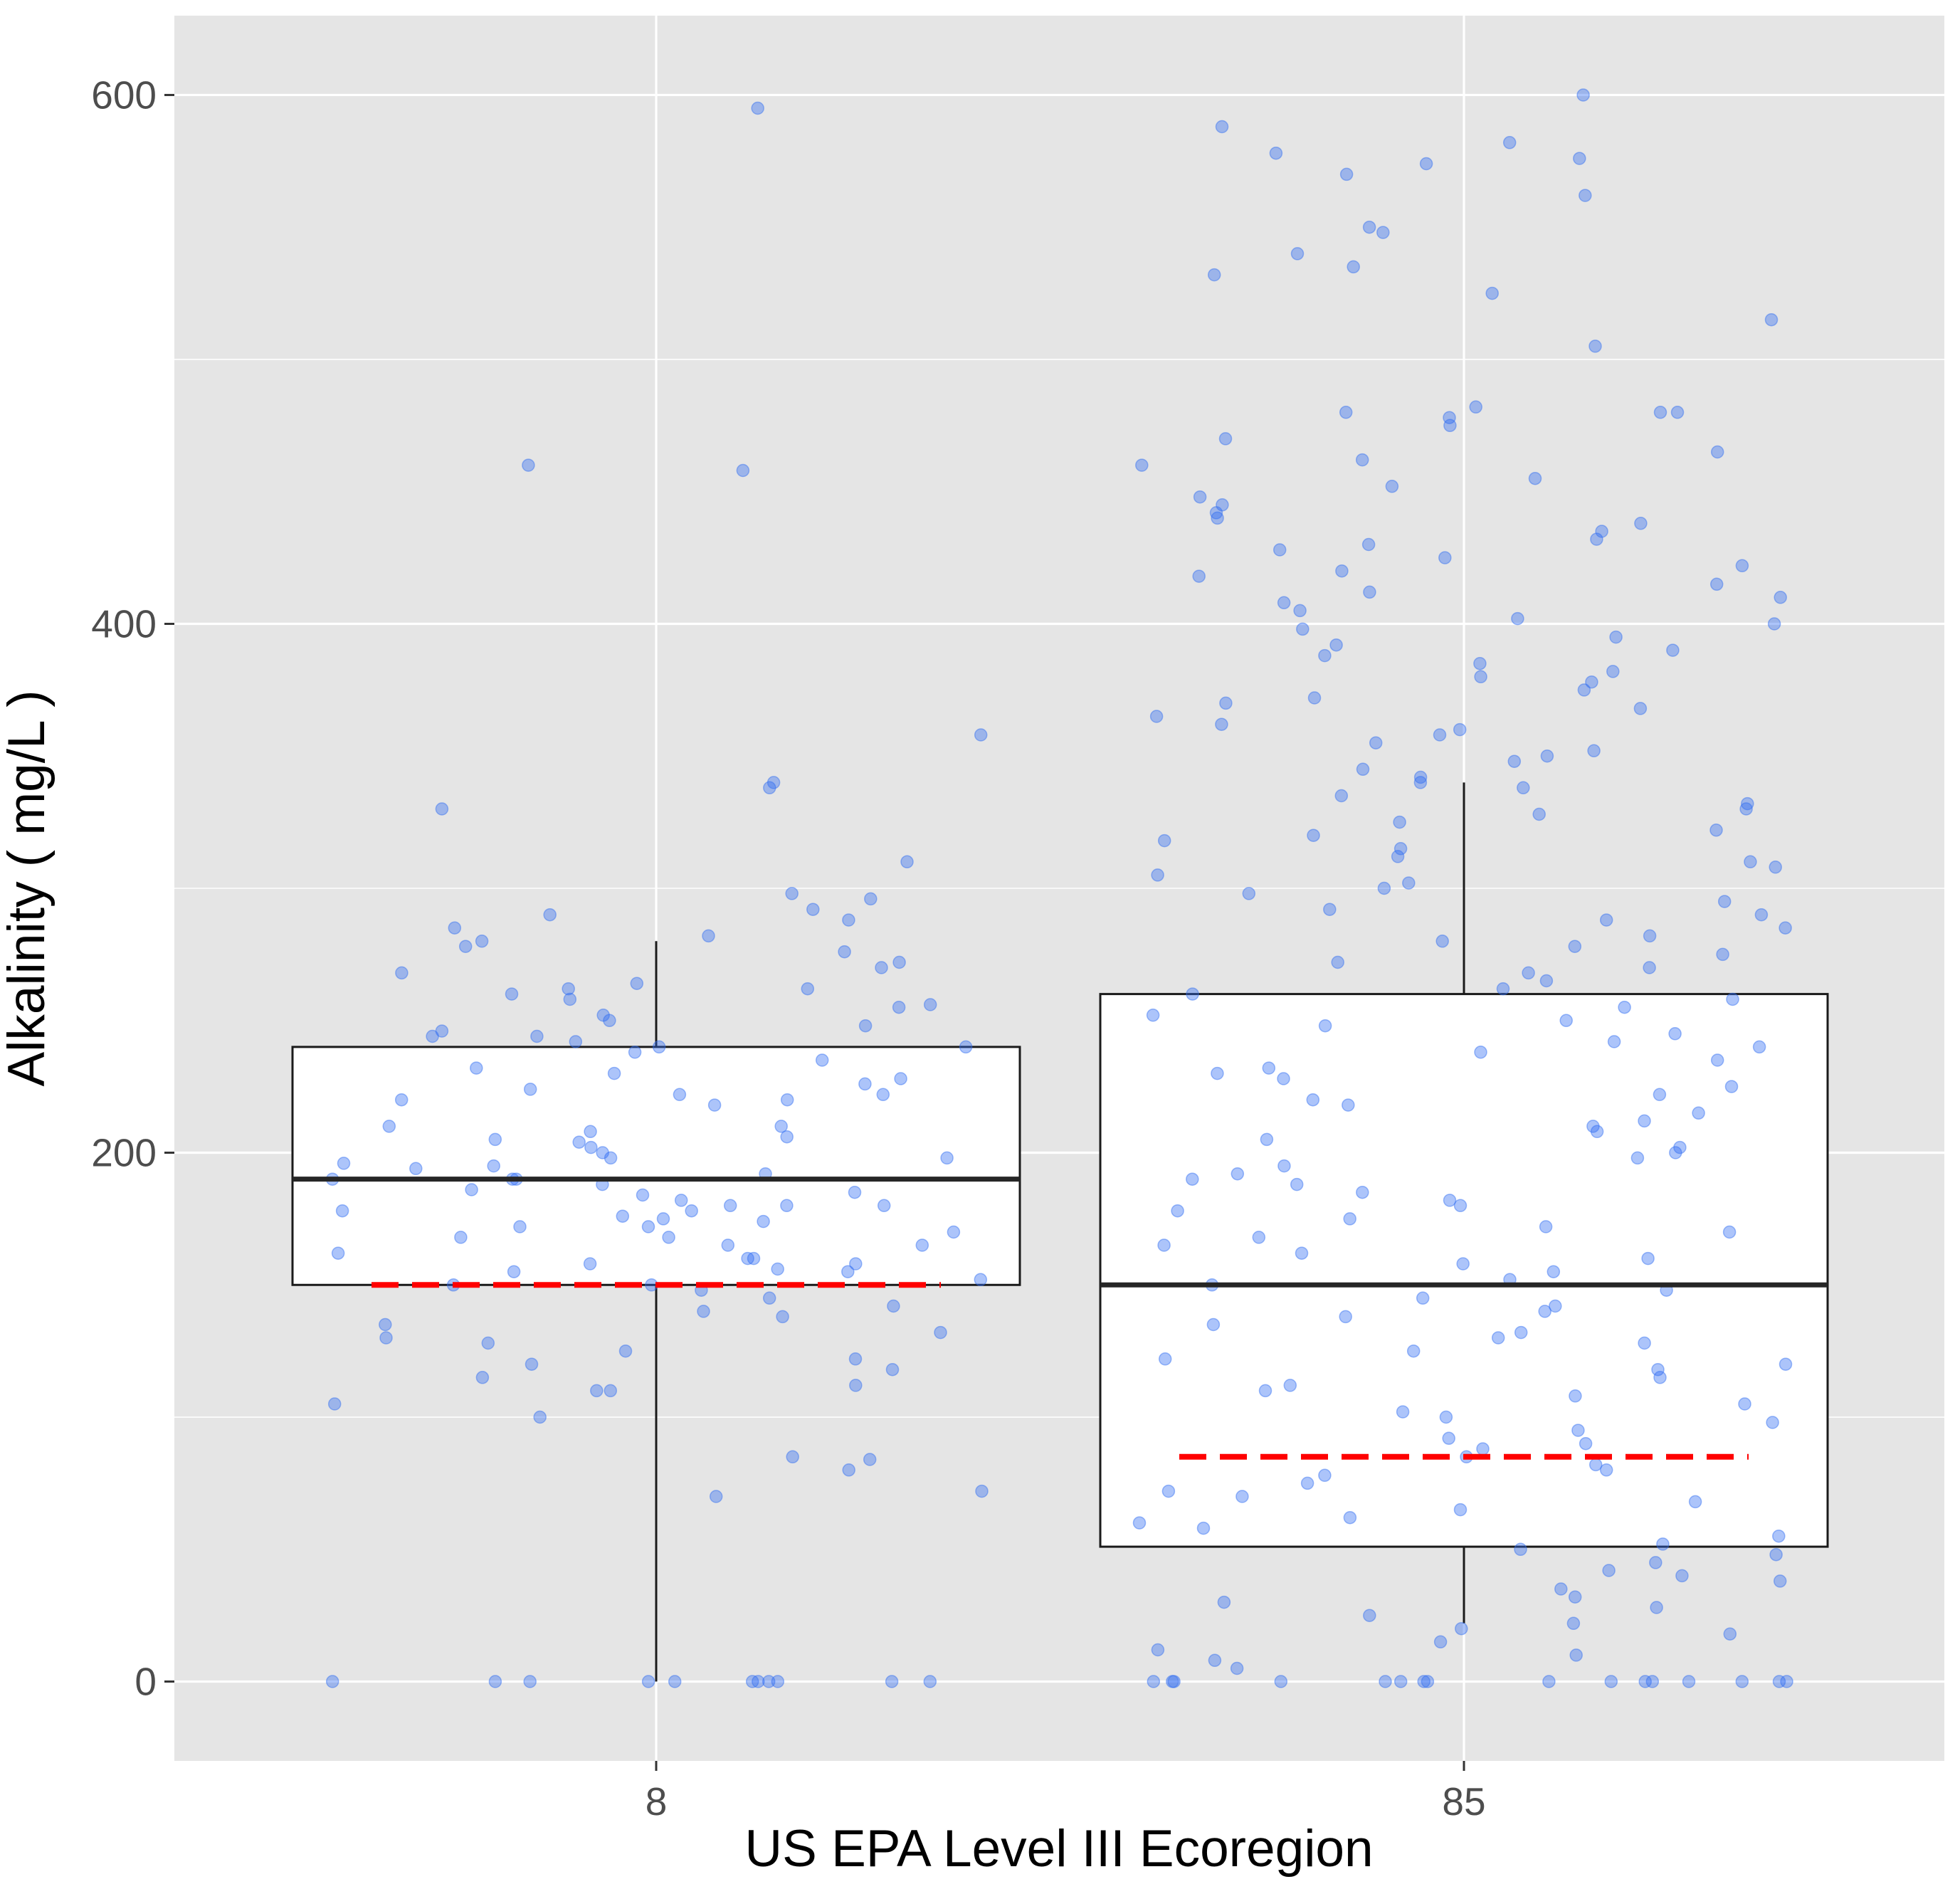 Image resolution: width=1960 pixels, height=1889 pixels. I want to click on y-tick-label: 200, so click(124, 1153).